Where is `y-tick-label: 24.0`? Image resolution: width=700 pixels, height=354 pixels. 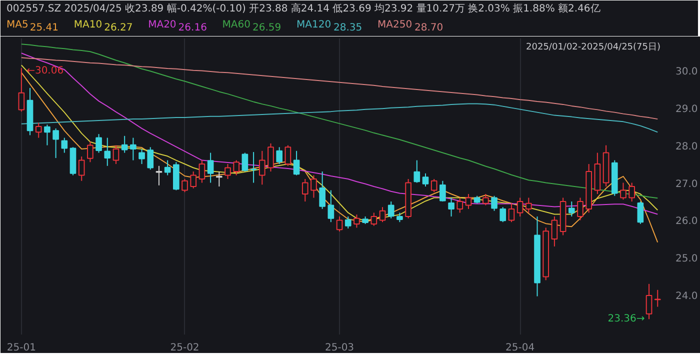 y-tick-label: 24.0 is located at coordinates (687, 296).